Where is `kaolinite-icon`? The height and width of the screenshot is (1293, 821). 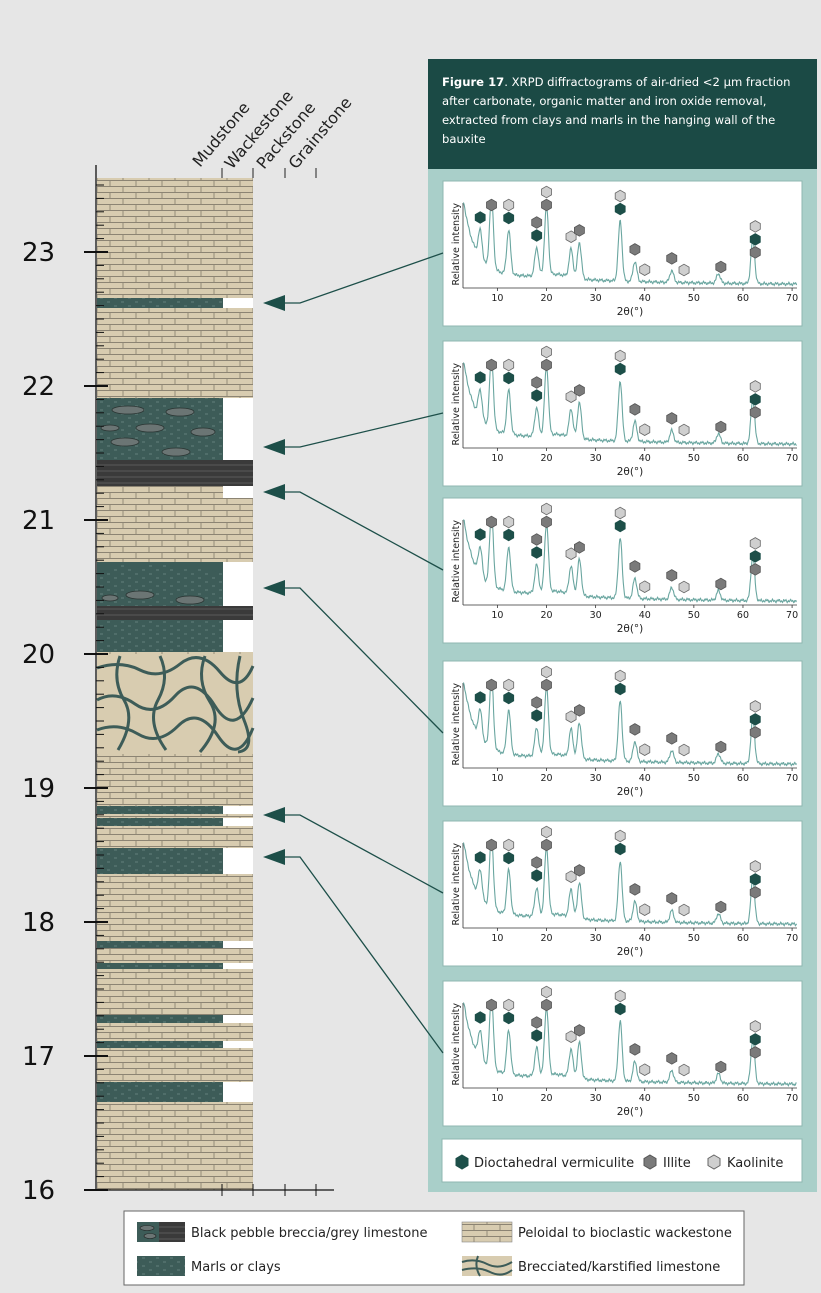 kaolinite-icon is located at coordinates (714, 1162).